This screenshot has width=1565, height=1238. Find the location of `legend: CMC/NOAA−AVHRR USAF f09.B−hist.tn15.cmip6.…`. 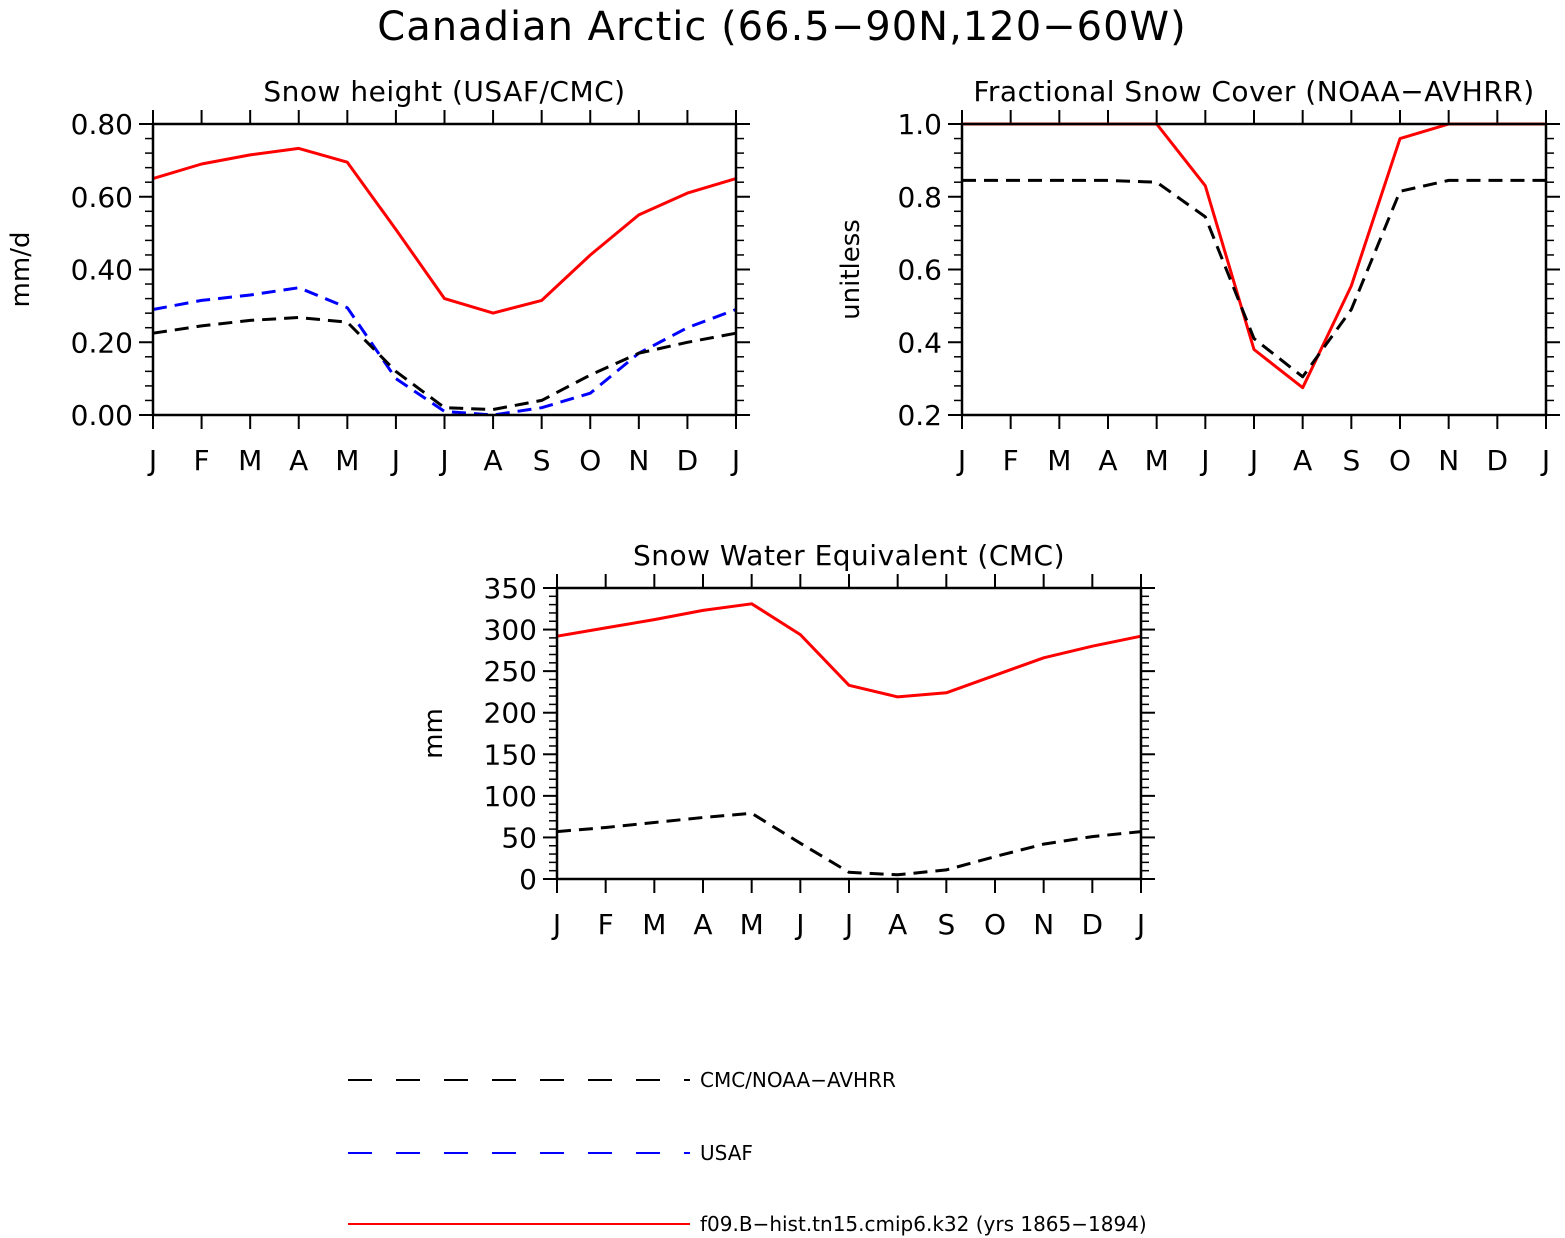

legend: CMC/NOAA−AVHRR USAF f09.B−hist.tn15.cmip6.… is located at coordinates (747, 1152).